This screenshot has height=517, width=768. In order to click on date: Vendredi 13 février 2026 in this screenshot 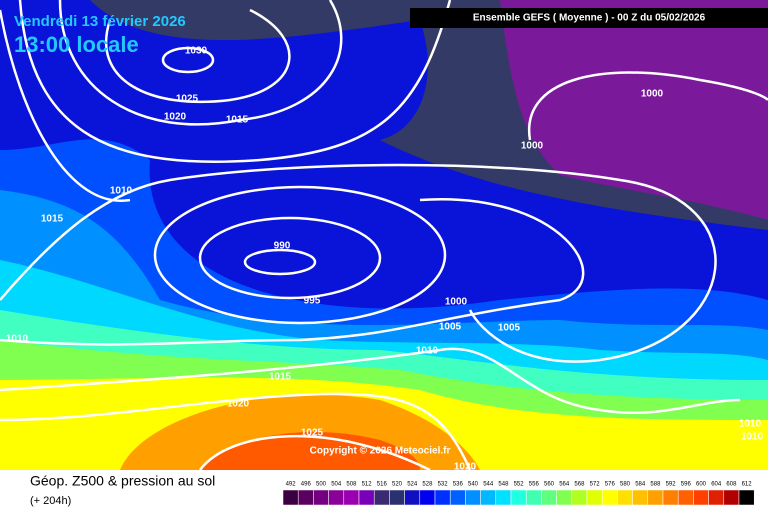, I will do `click(100, 21)`.